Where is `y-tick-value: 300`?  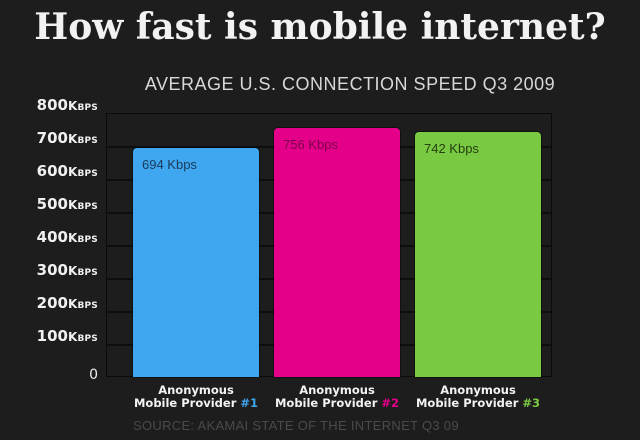
y-tick-value: 300 is located at coordinates (52, 270).